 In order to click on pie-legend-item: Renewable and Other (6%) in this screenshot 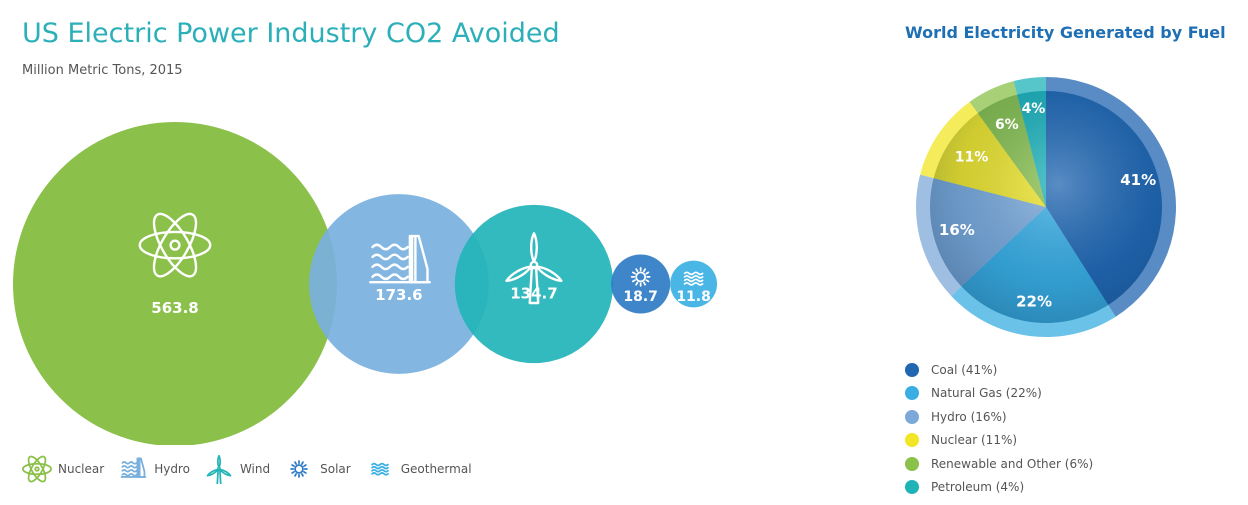, I will do `click(999, 464)`.